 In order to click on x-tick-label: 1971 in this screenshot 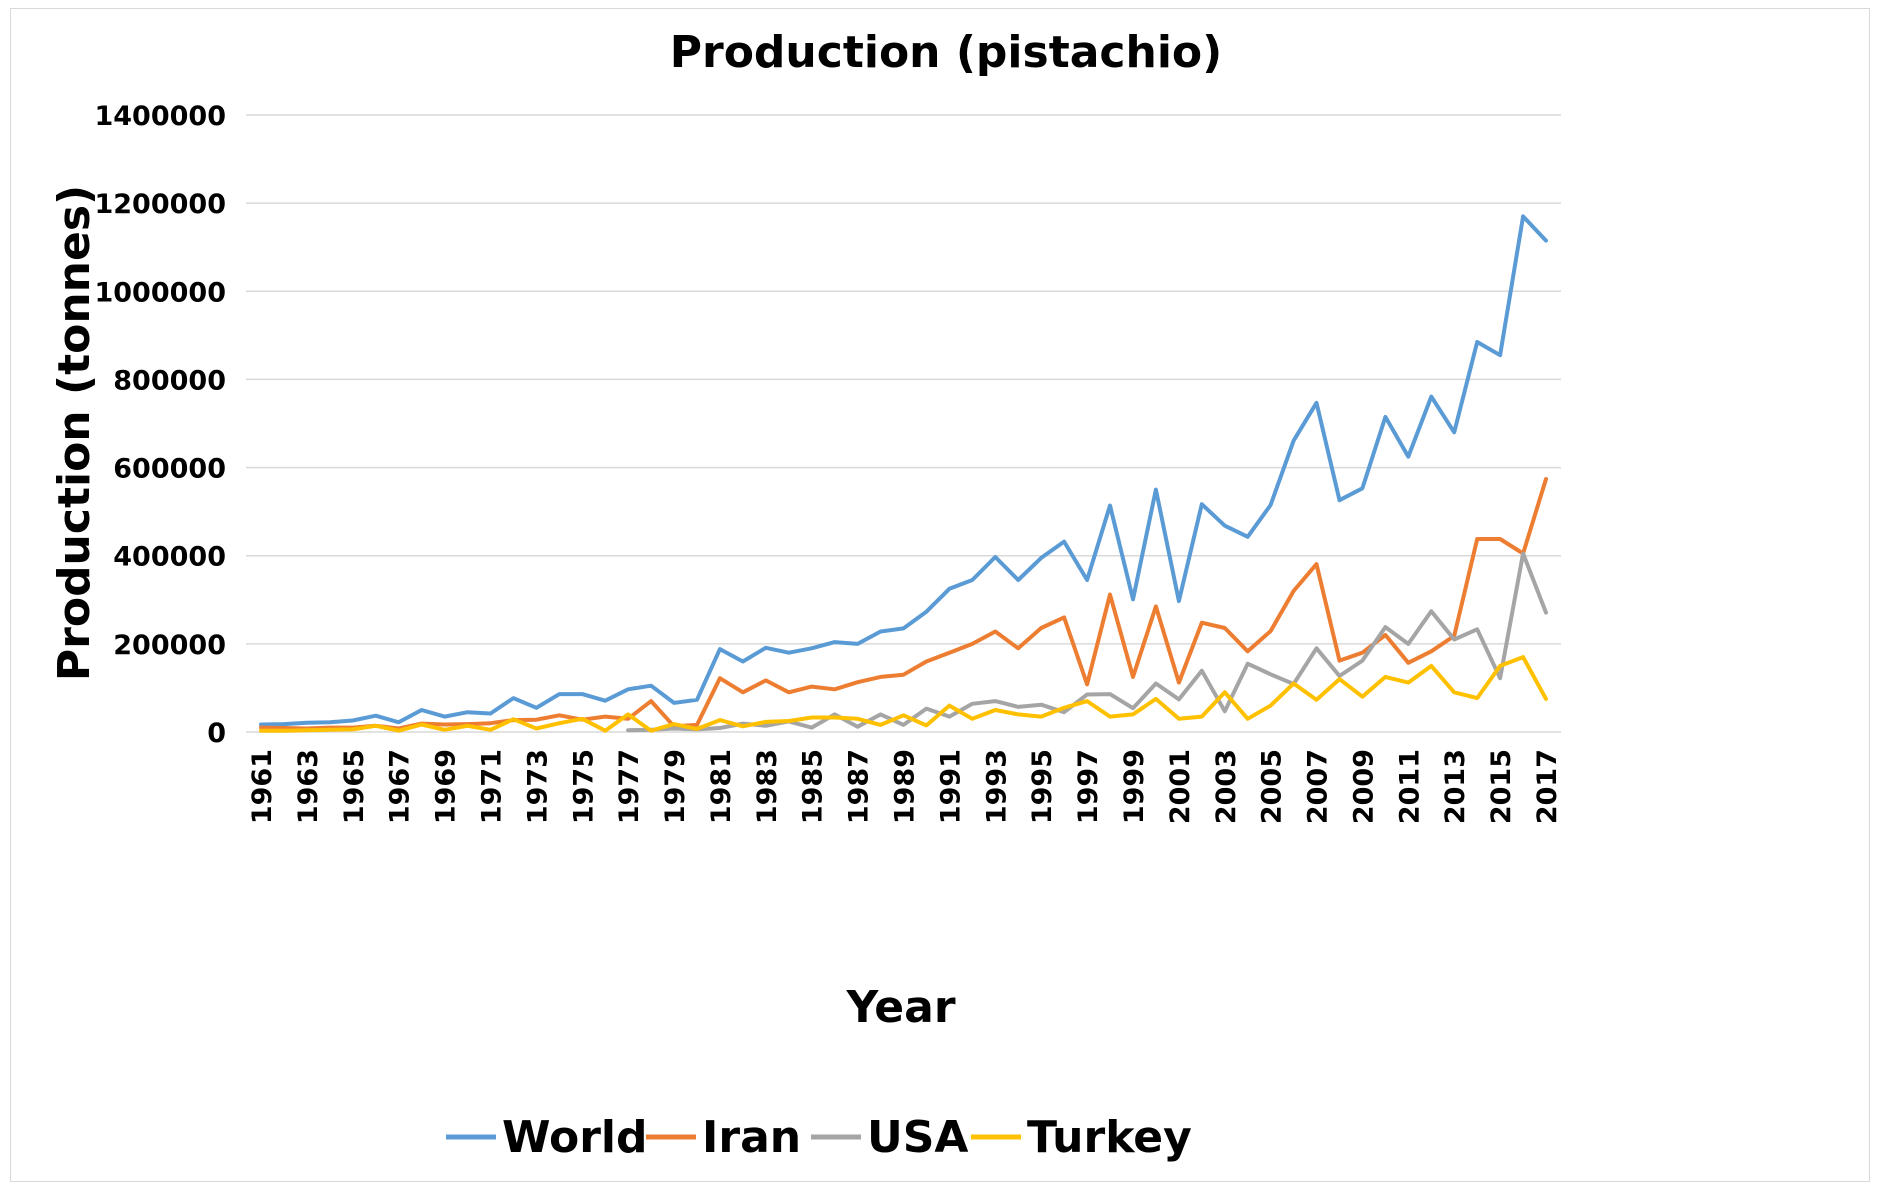, I will do `click(491, 786)`.